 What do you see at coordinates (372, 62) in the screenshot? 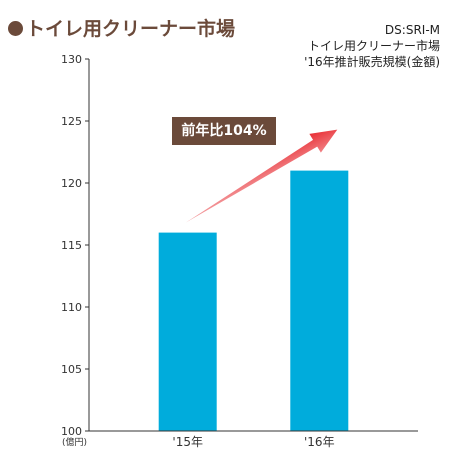
I see `source-note-line-3: '16年推計販売規模(金額)` at bounding box center [372, 62].